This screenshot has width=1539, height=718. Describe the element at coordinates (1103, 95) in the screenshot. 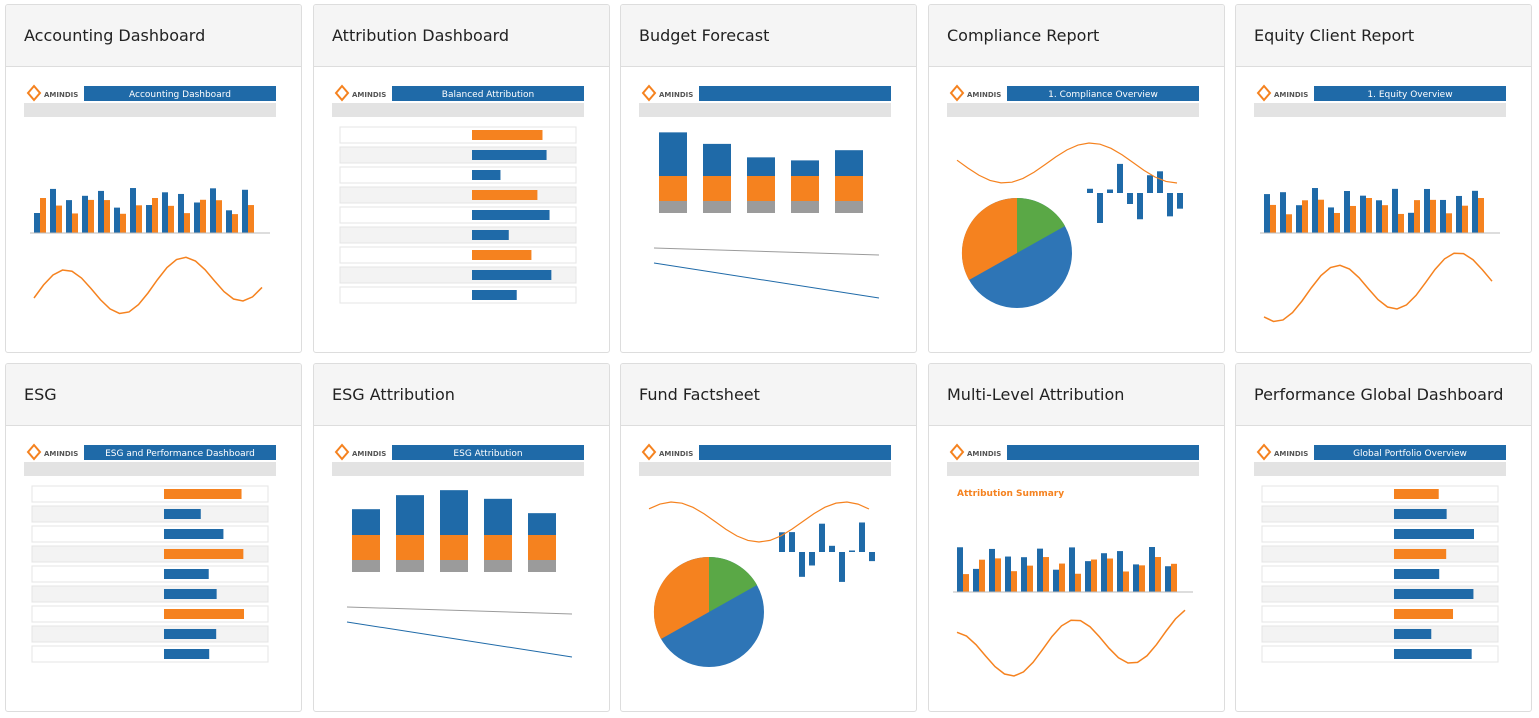

I see `banner-title: 1. Compliance Overview` at that location.